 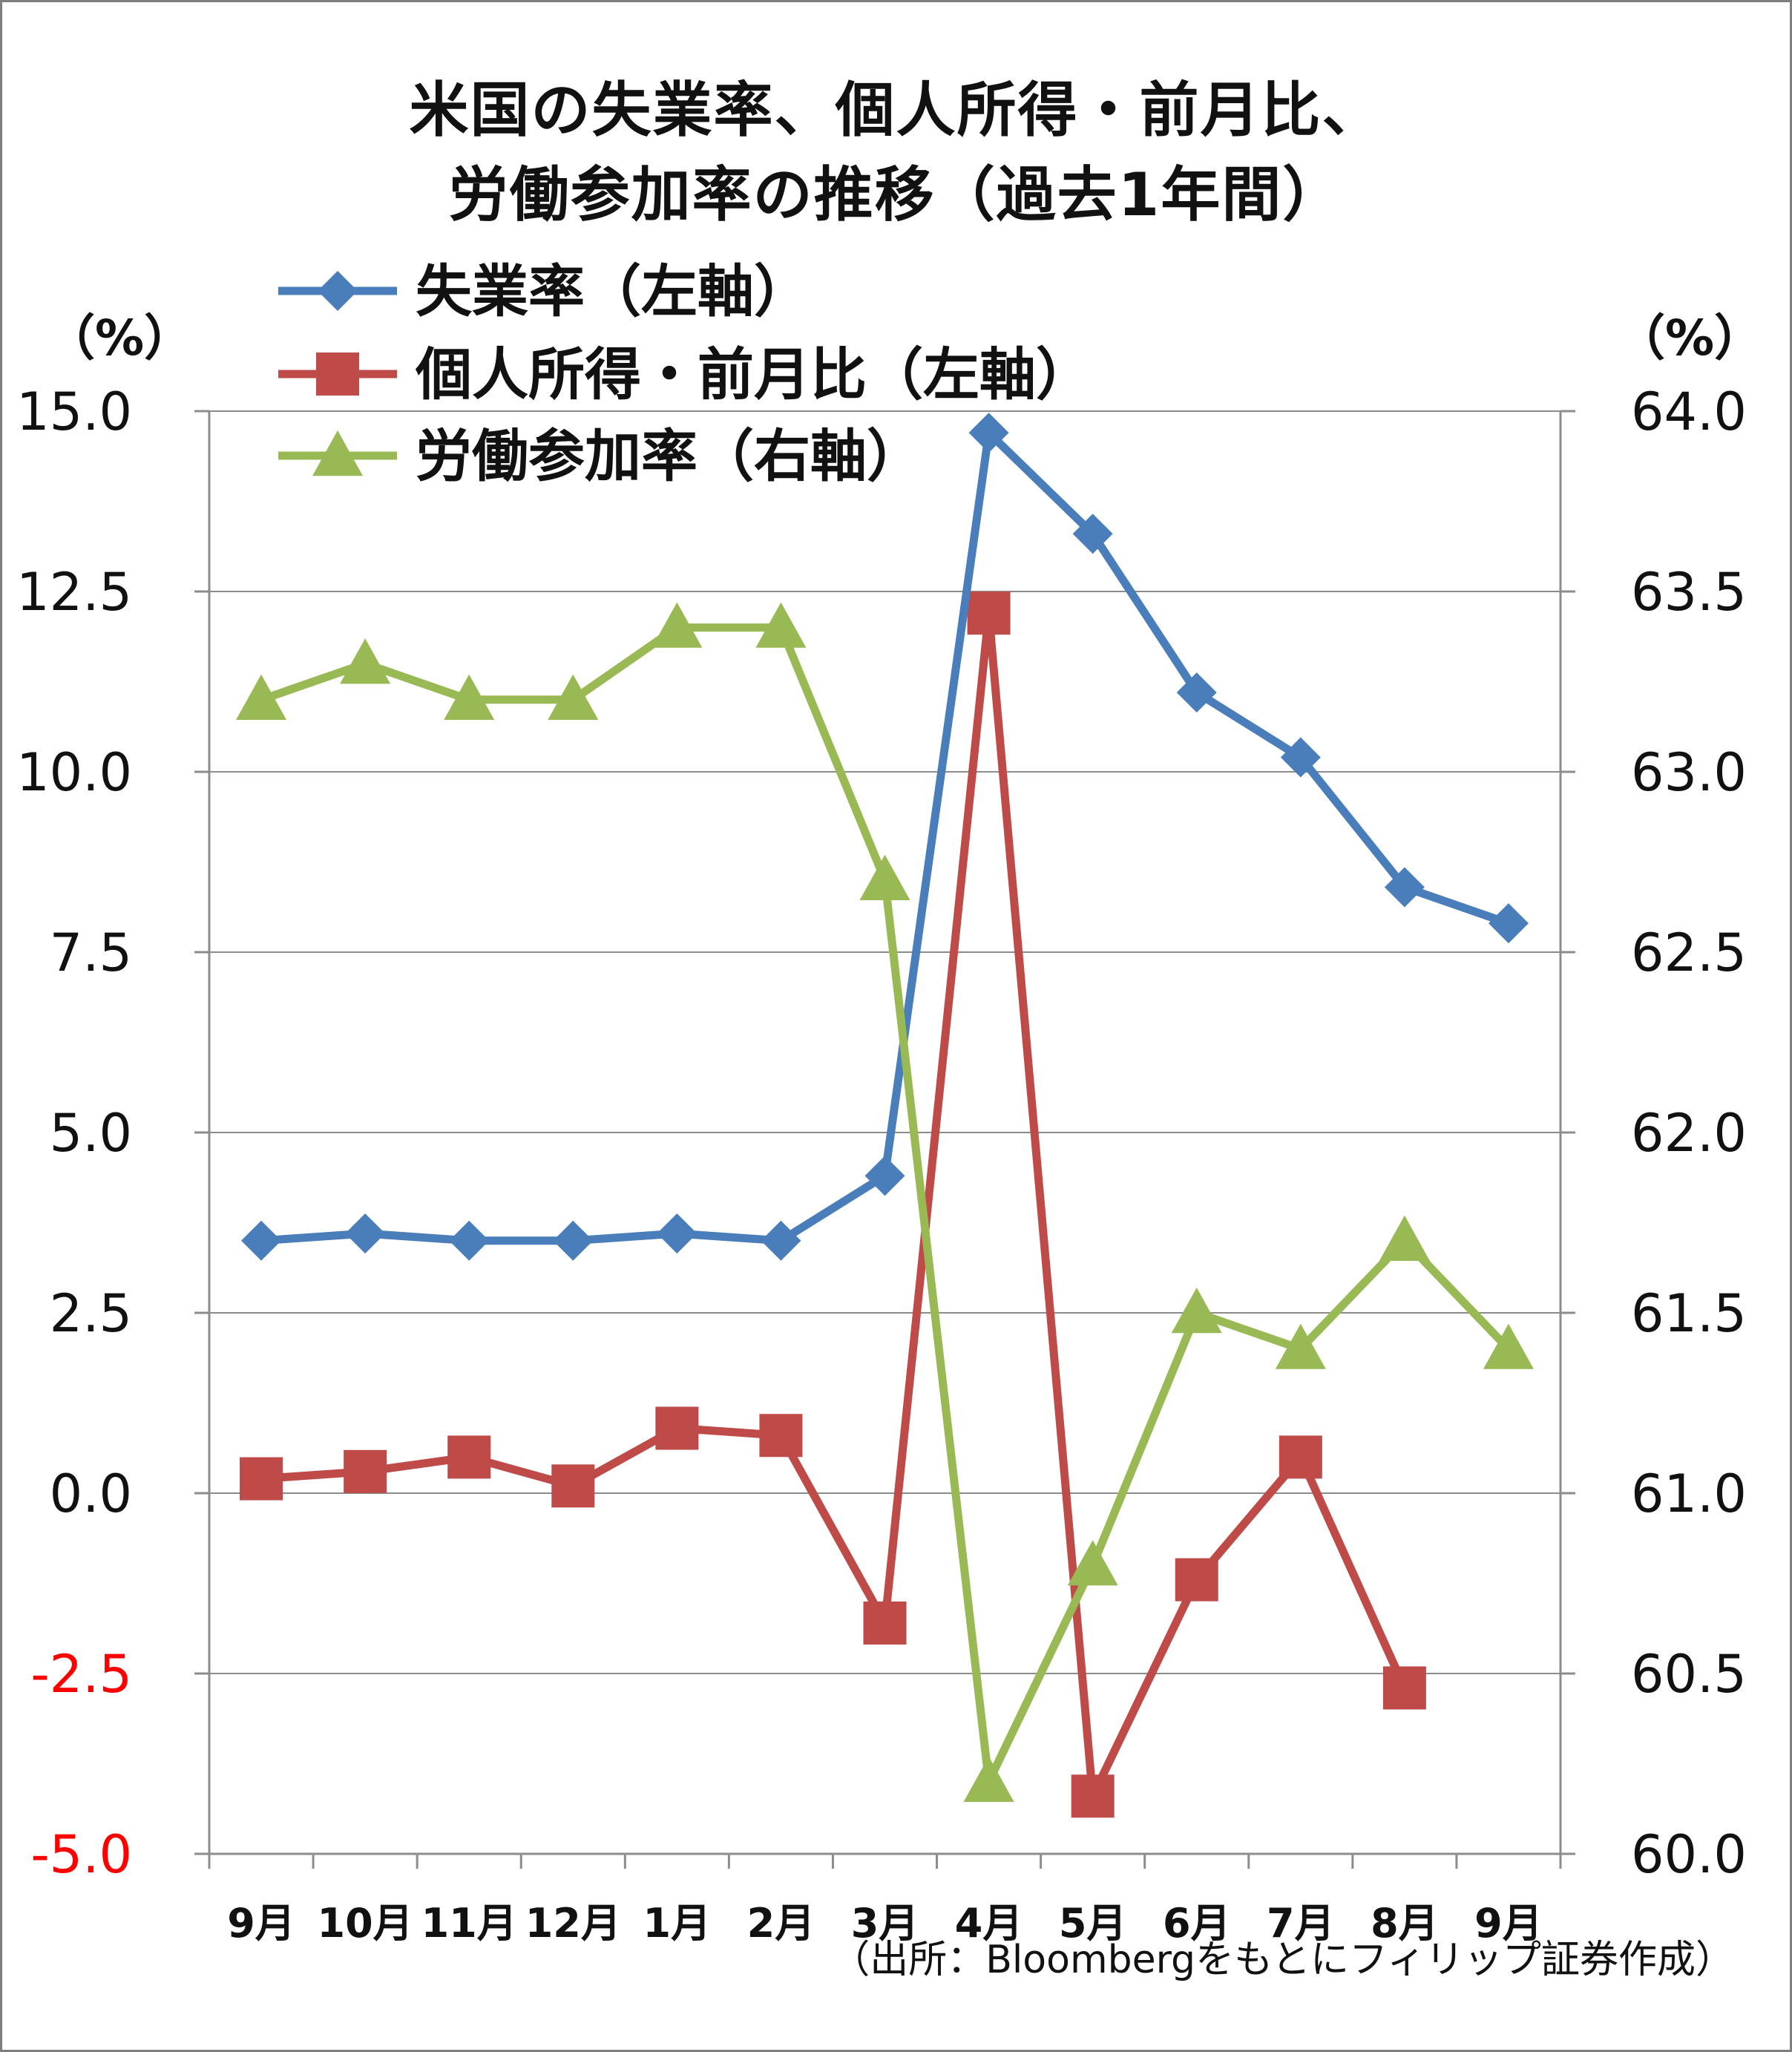 What do you see at coordinates (91, 1314) in the screenshot?
I see `left-tick-label: 2.5` at bounding box center [91, 1314].